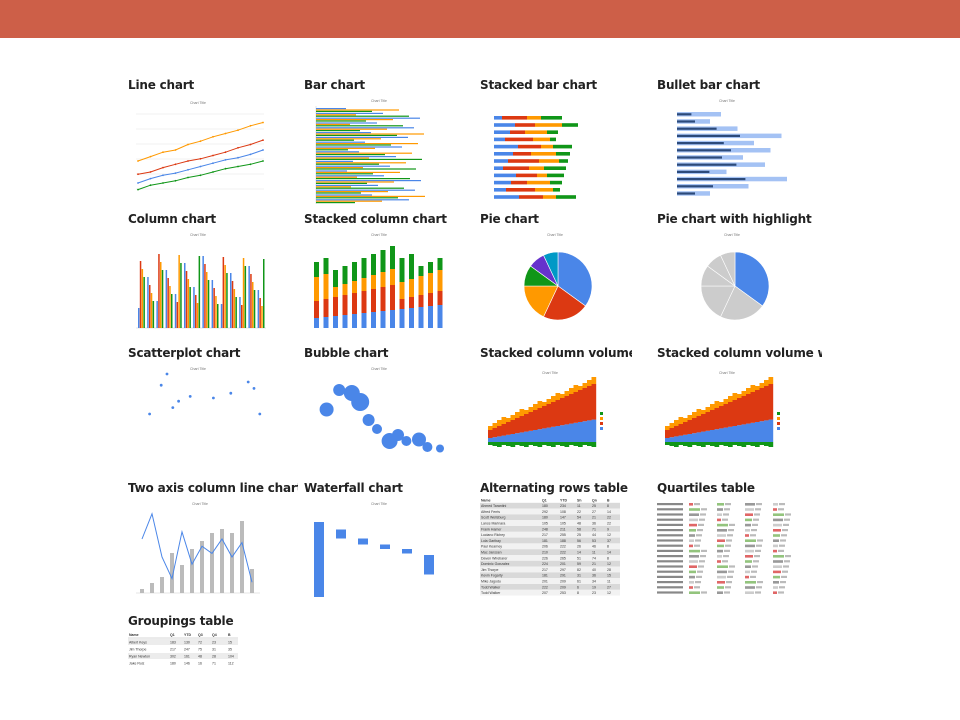 The height and width of the screenshot is (720, 960). I want to click on header-cell: Name, so click(134, 635).